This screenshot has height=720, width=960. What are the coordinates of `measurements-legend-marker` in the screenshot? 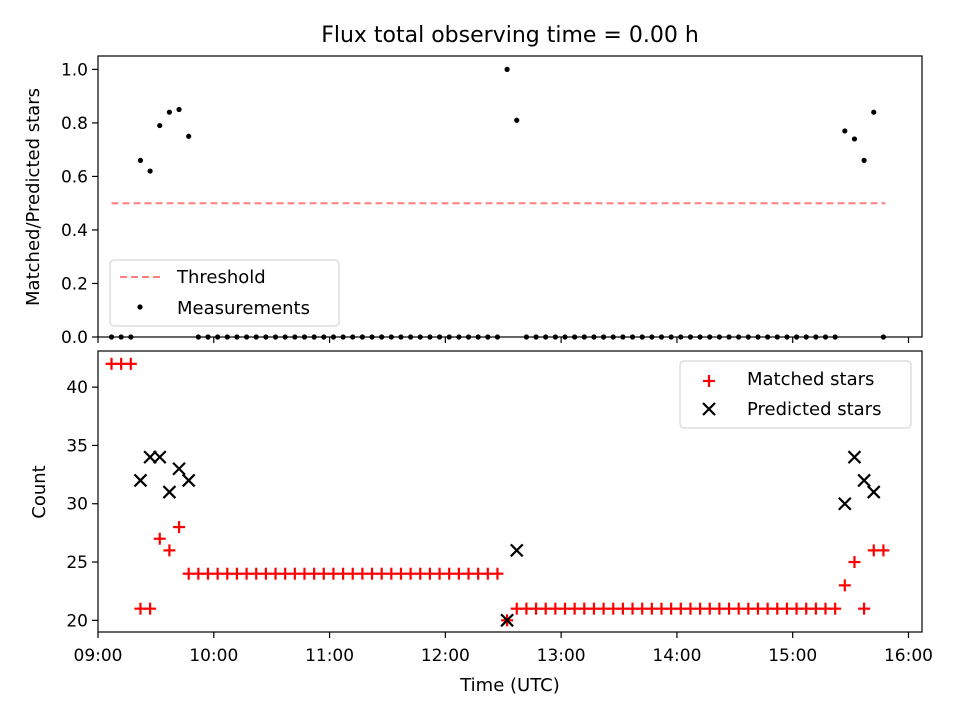 It's located at (140, 307).